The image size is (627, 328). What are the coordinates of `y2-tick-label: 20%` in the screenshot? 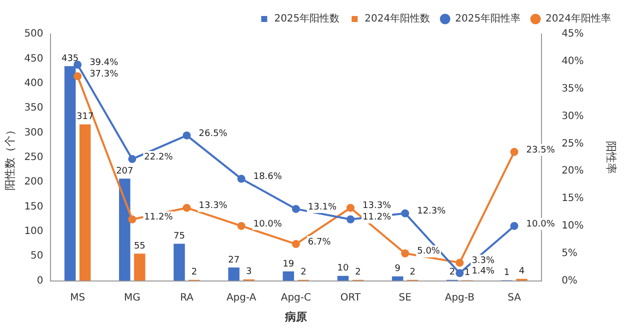 It's located at (573, 171).